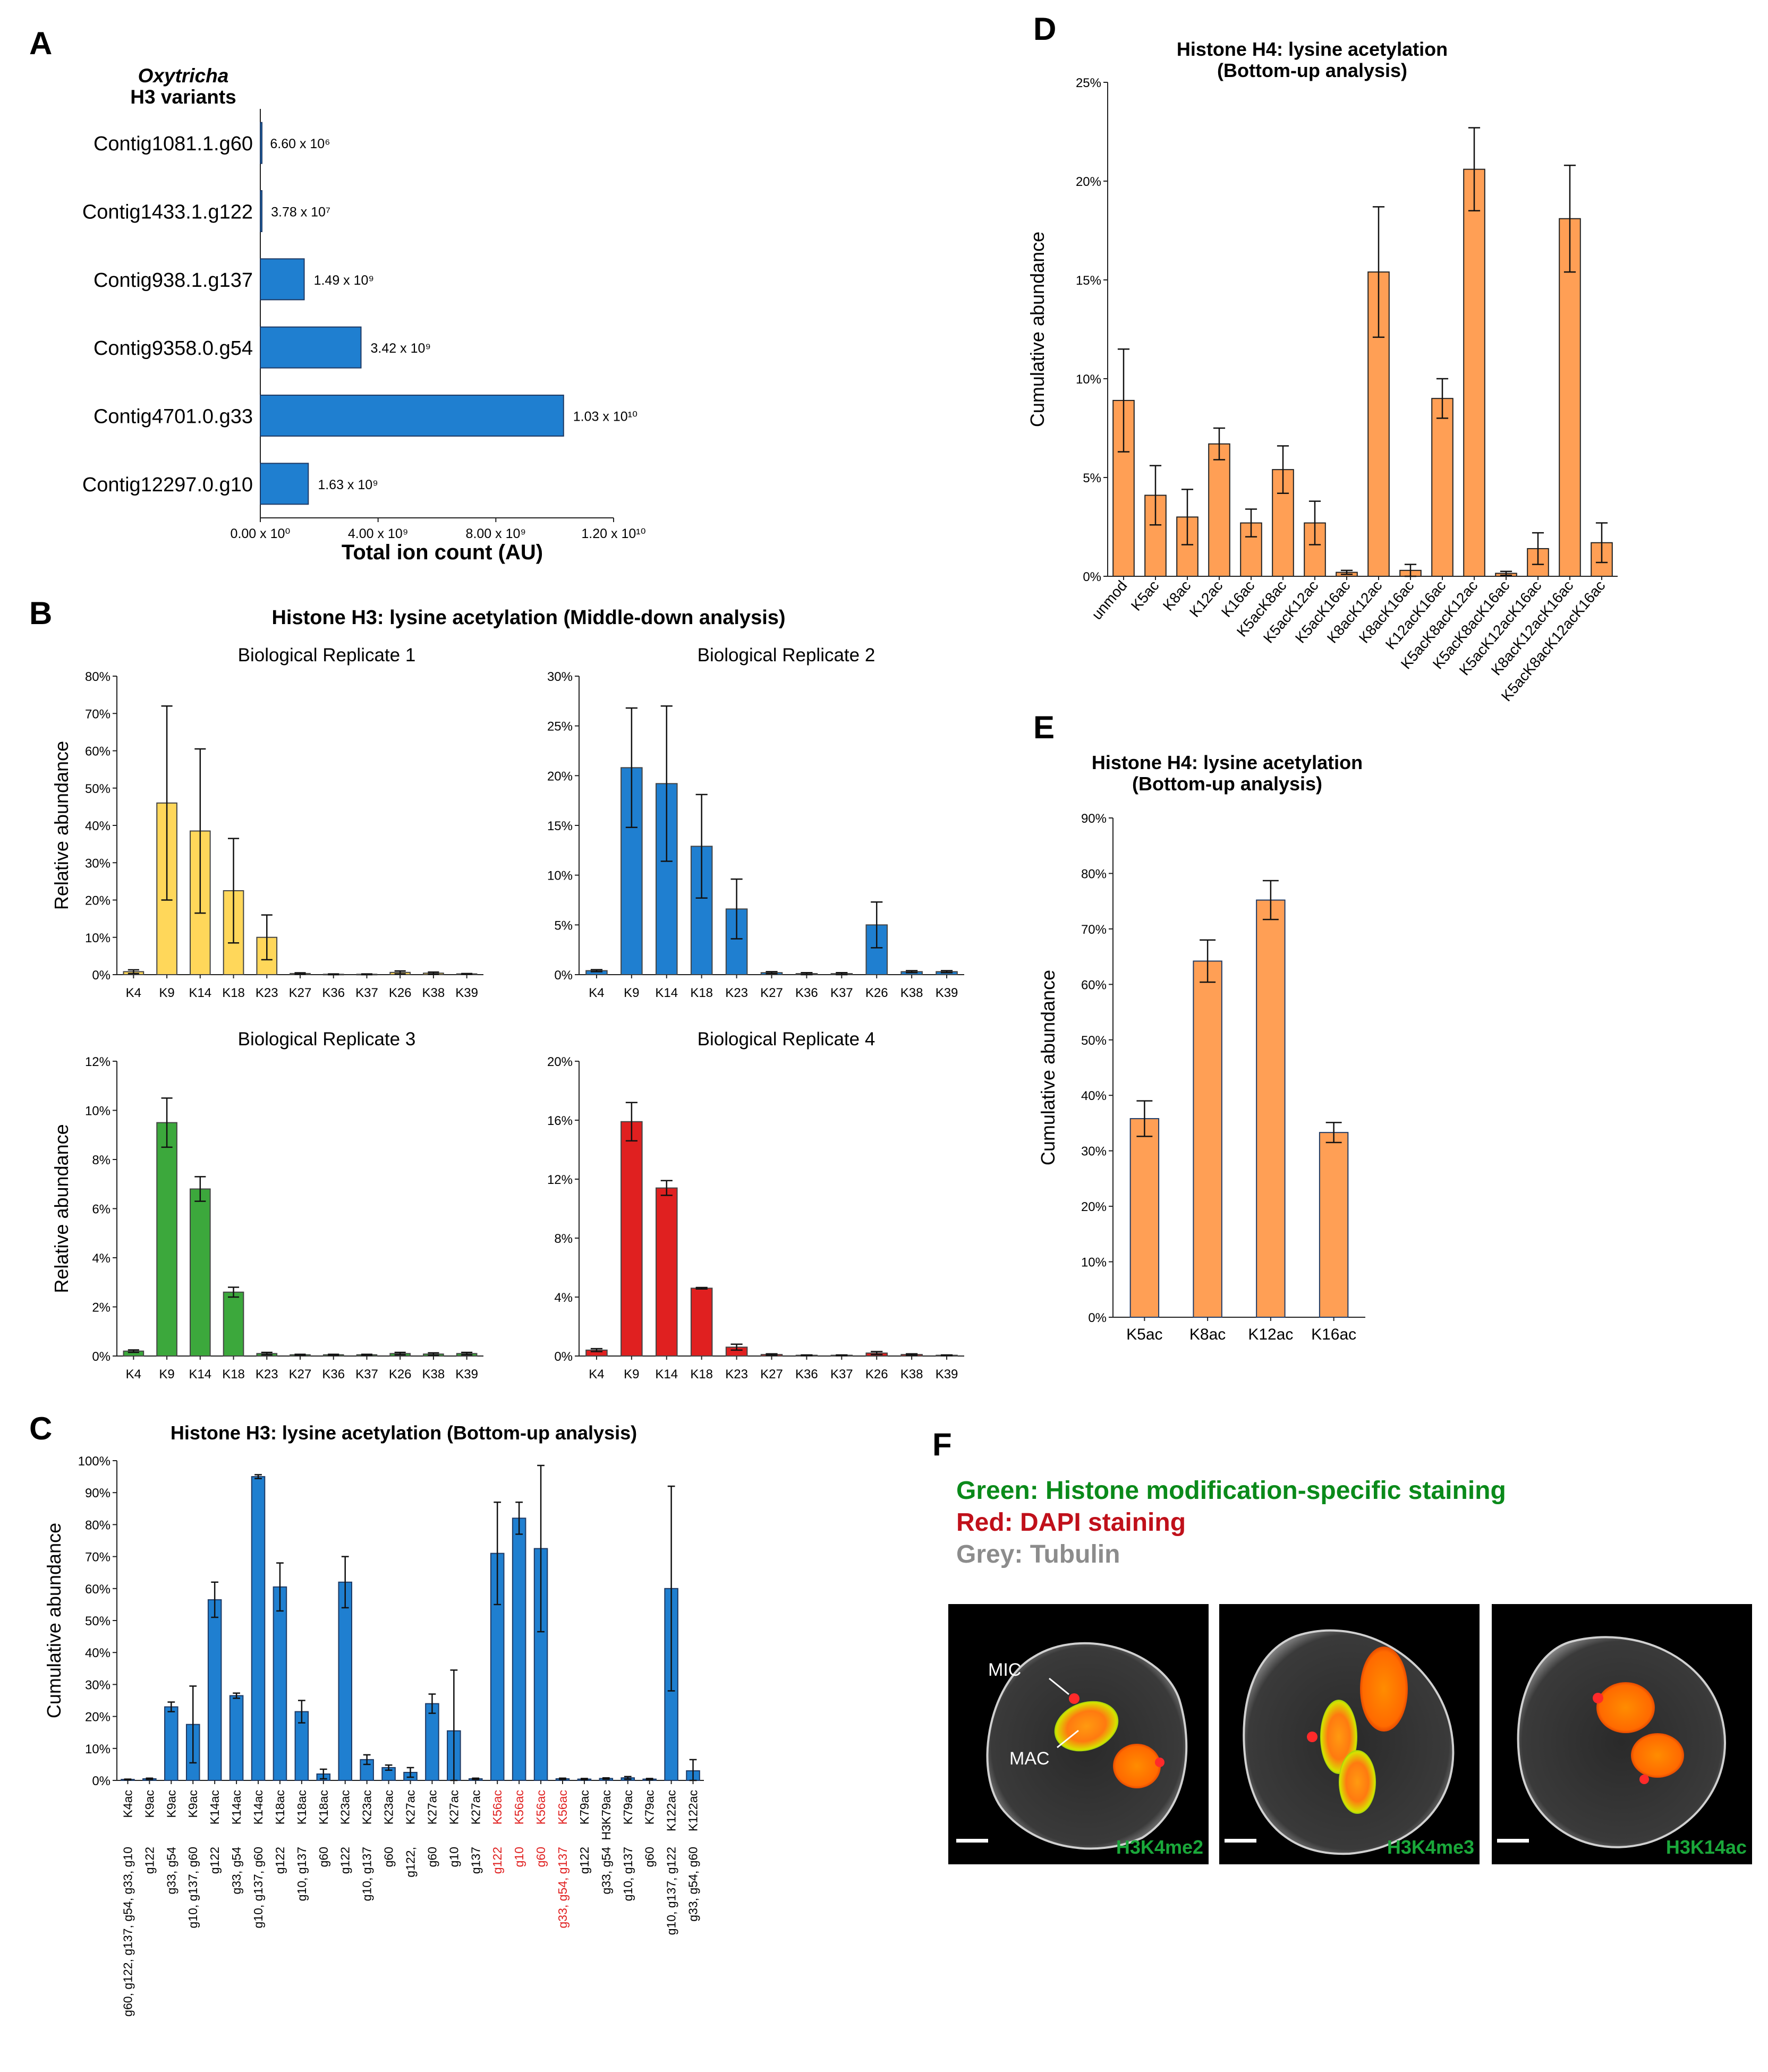 The height and width of the screenshot is (2072, 1768). I want to click on y-tick-label: 100%, so click(94, 1461).